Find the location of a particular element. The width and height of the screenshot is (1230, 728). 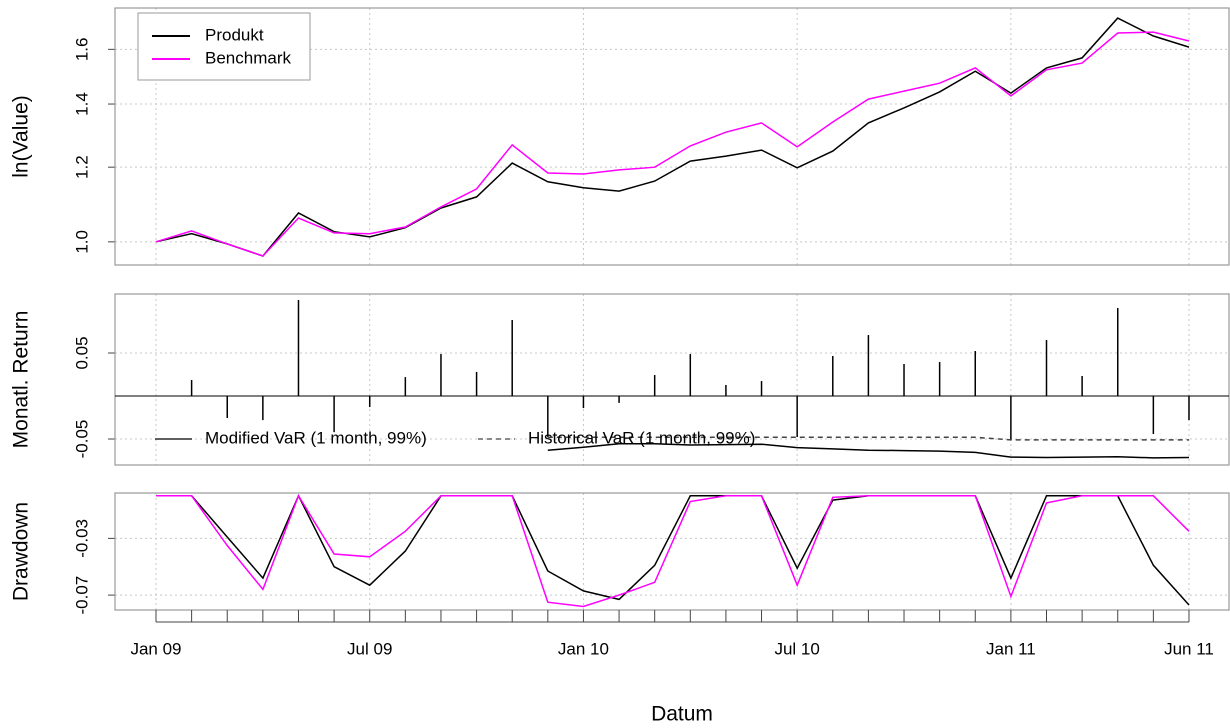

y-axis-label: Monatl. Return is located at coordinates (21, 380).